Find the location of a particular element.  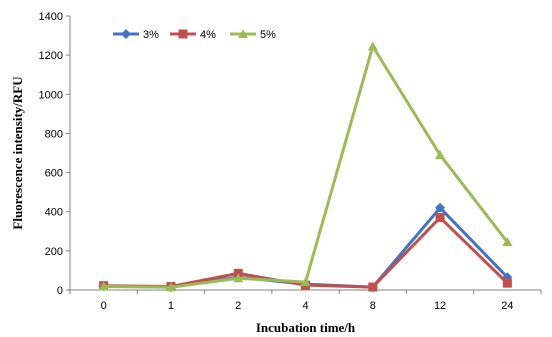

x-tick-label: 2 is located at coordinates (238, 306).